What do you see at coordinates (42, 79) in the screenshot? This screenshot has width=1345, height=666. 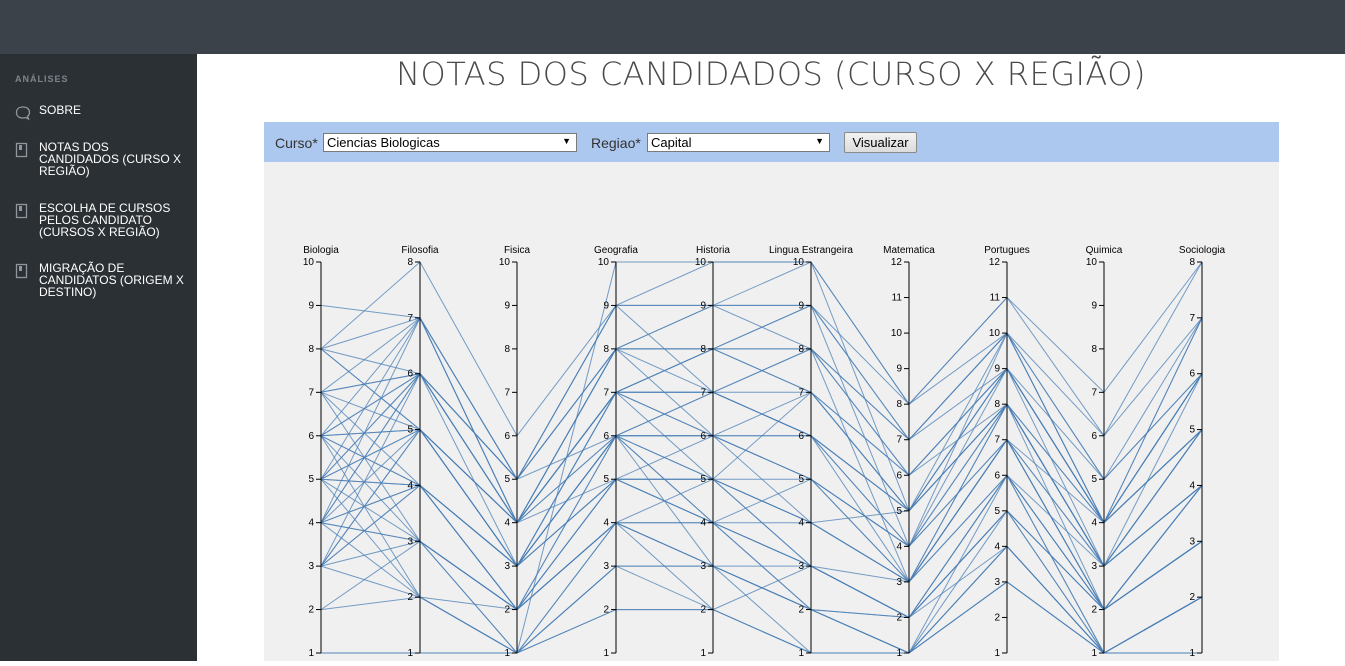 I see `sidebar-heading: ANÁLISES` at bounding box center [42, 79].